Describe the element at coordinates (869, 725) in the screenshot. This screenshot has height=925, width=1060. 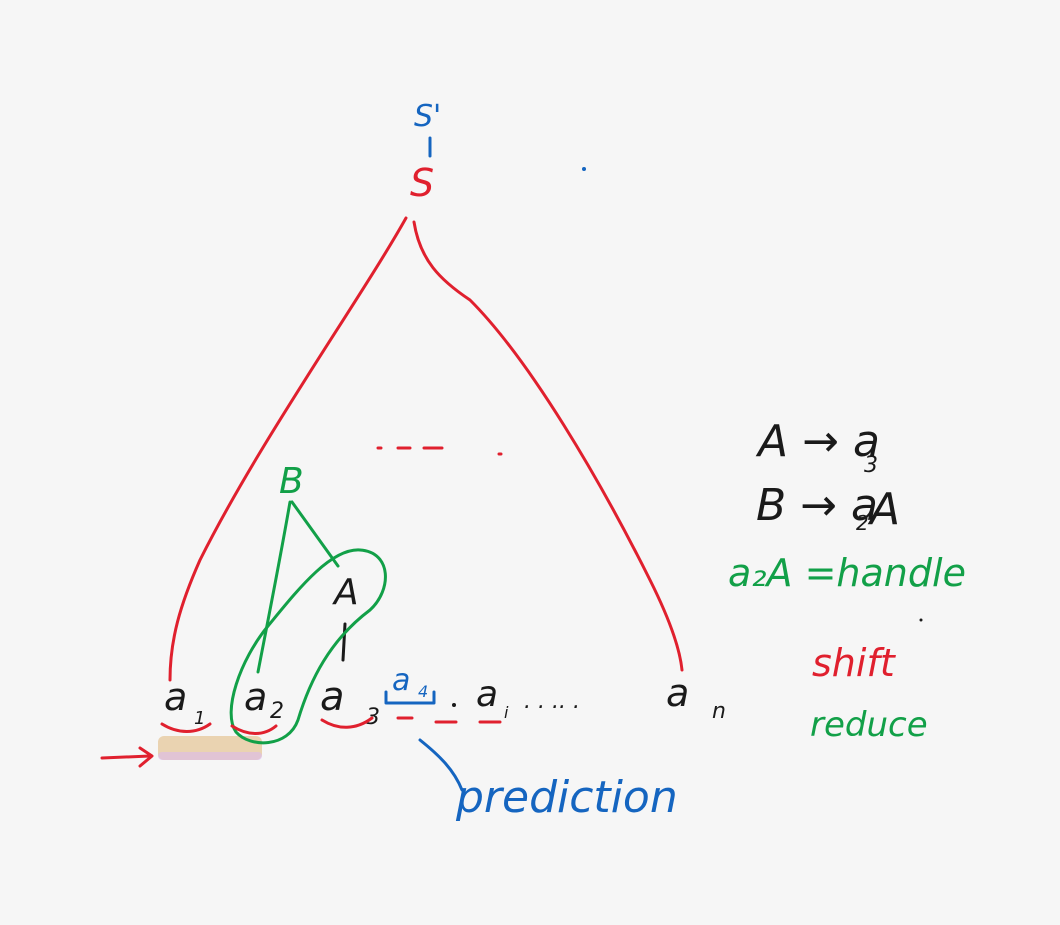
I see `legend-reduce: reduce` at that location.